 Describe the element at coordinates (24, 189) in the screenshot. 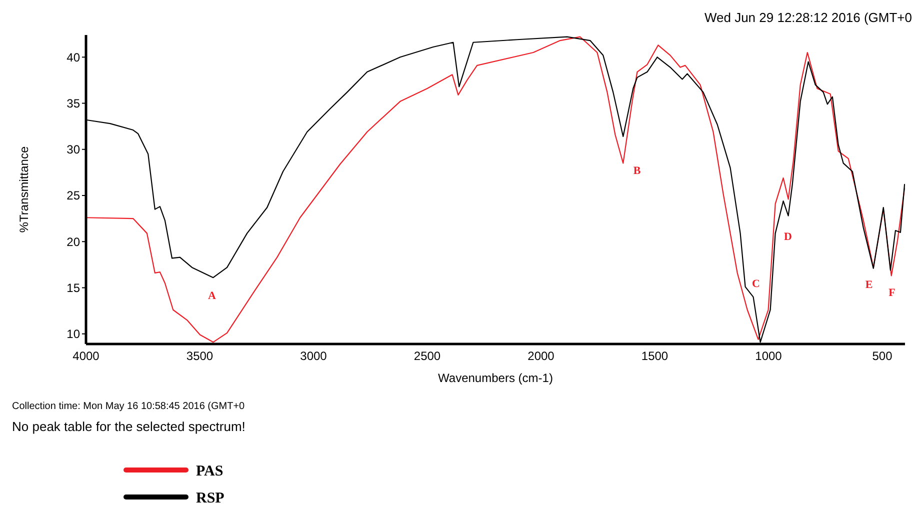

I see `y-axis-title: %Transmittance` at that location.